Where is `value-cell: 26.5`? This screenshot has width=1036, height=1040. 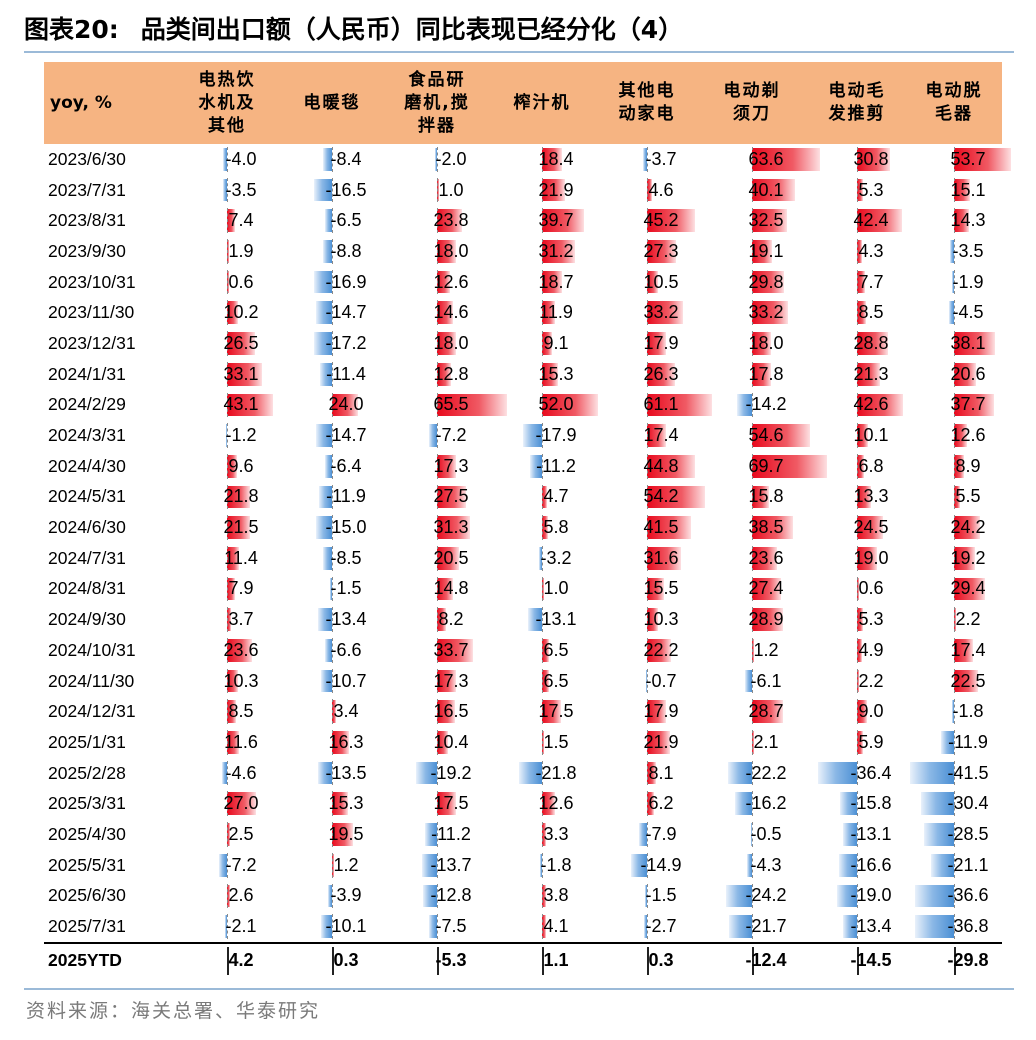
value-cell: 26.5 is located at coordinates (227, 343).